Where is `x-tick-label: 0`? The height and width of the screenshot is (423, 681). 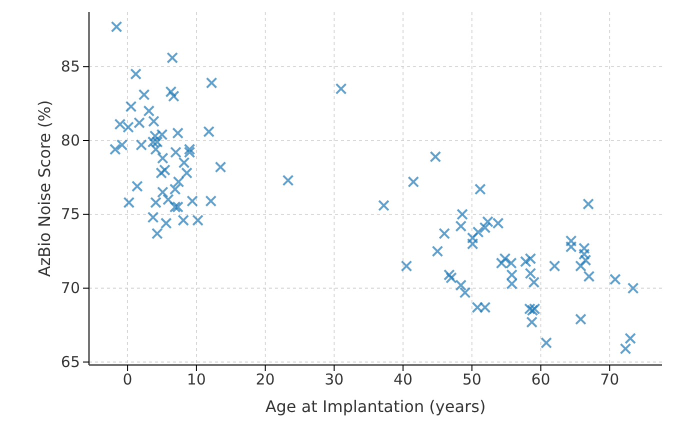 x-tick-label: 0 is located at coordinates (127, 379).